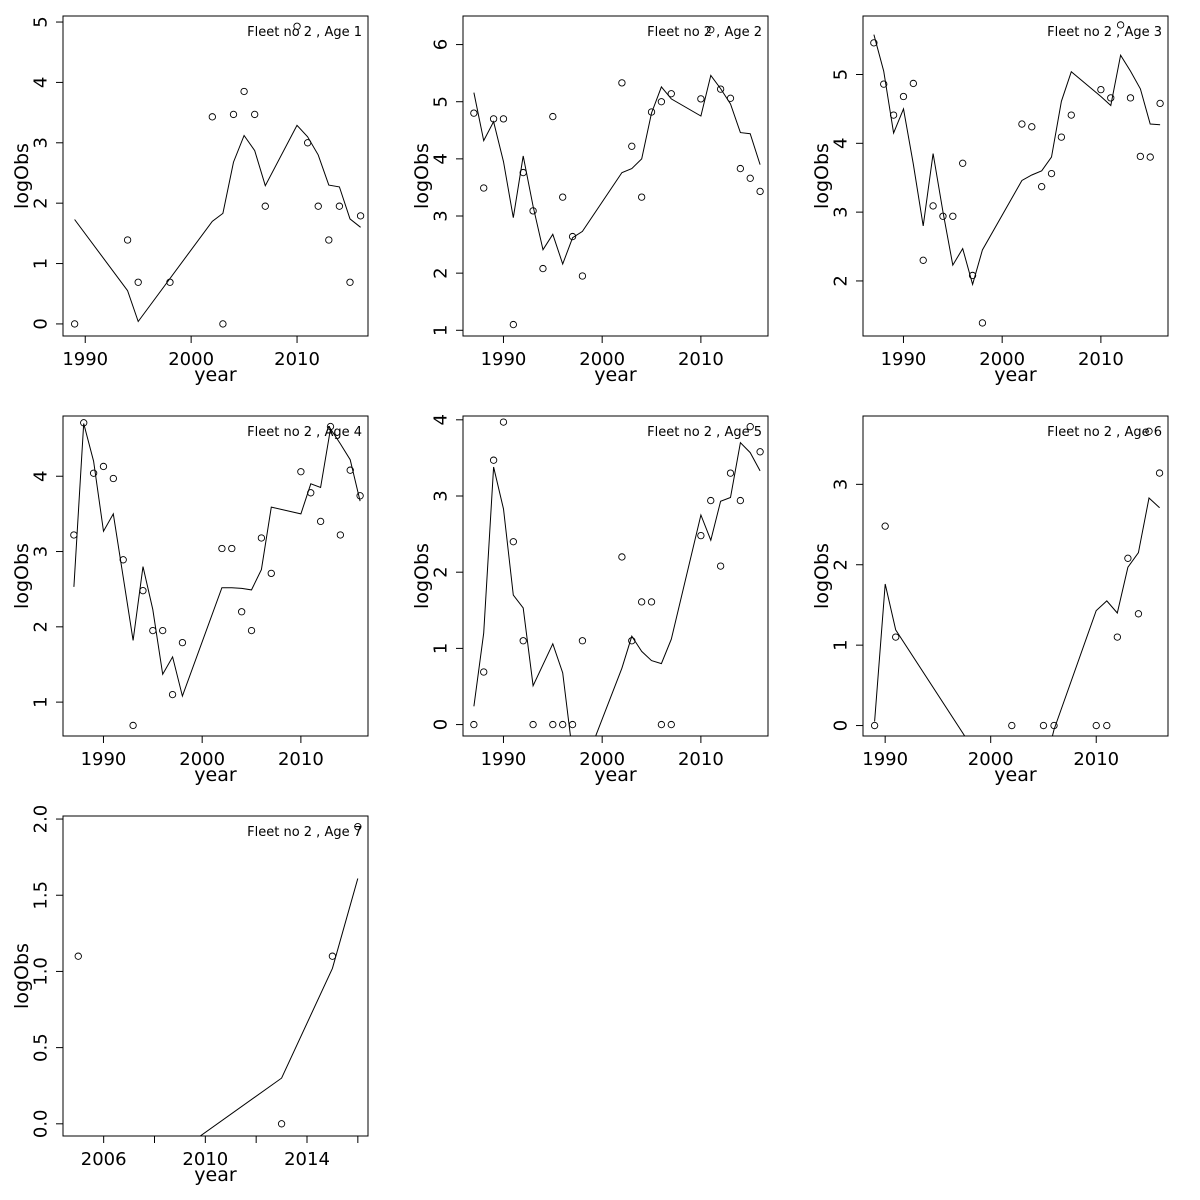 The image size is (1200, 1200). What do you see at coordinates (441, 724) in the screenshot?
I see `y-tick-label: 0` at bounding box center [441, 724].